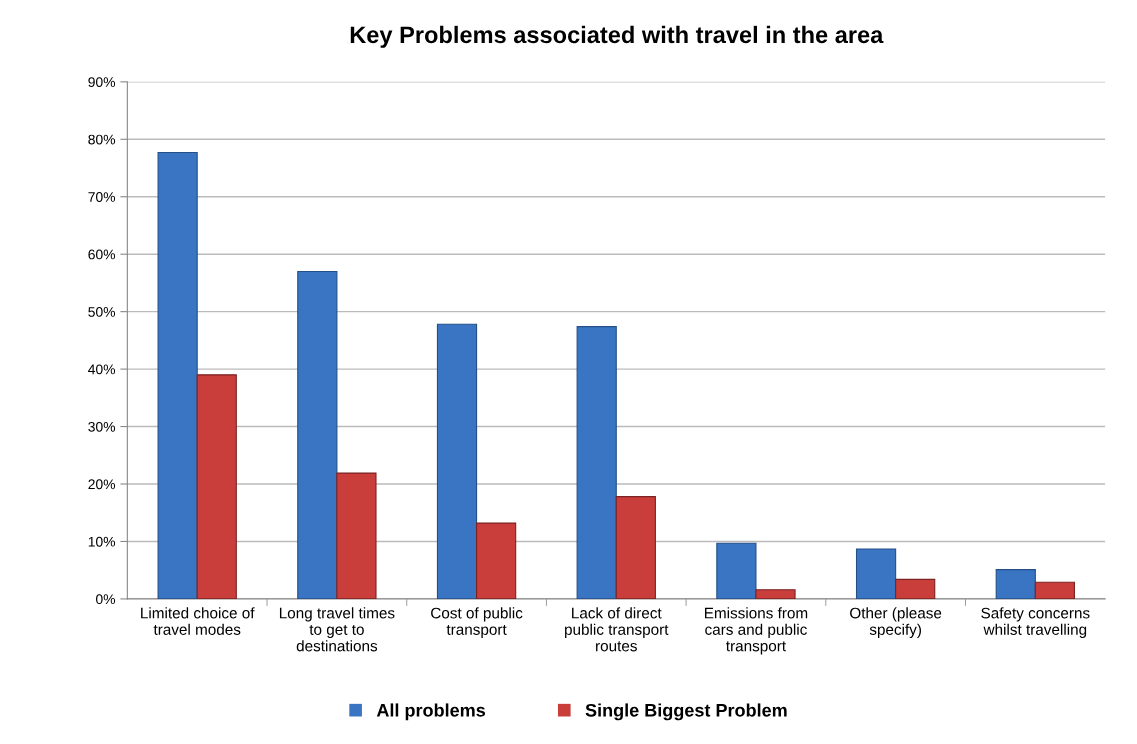 The width and height of the screenshot is (1137, 744). Describe the element at coordinates (477, 622) in the screenshot. I see `x-tick-label: Cost of public transport` at that location.